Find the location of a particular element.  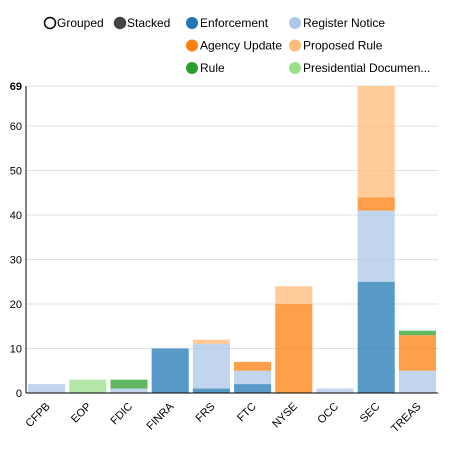

x-tick-label: OCC is located at coordinates (328, 414).